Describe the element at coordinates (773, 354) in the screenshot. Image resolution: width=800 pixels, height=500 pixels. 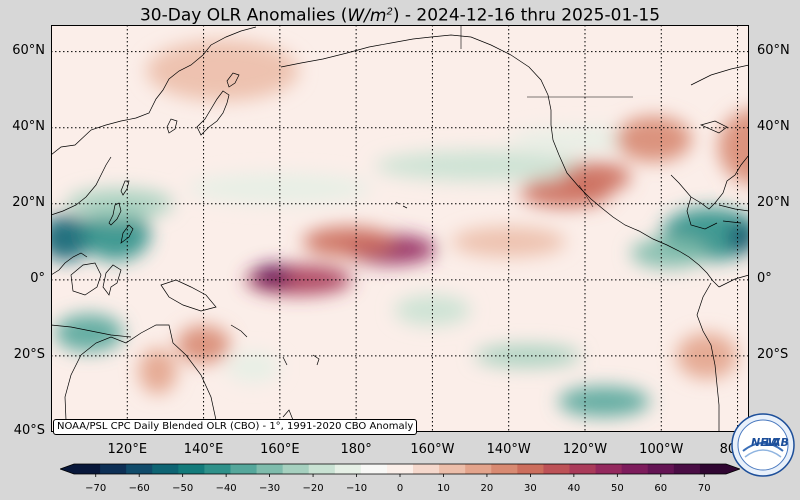
I see `lat-tick-right: 20°S` at that location.